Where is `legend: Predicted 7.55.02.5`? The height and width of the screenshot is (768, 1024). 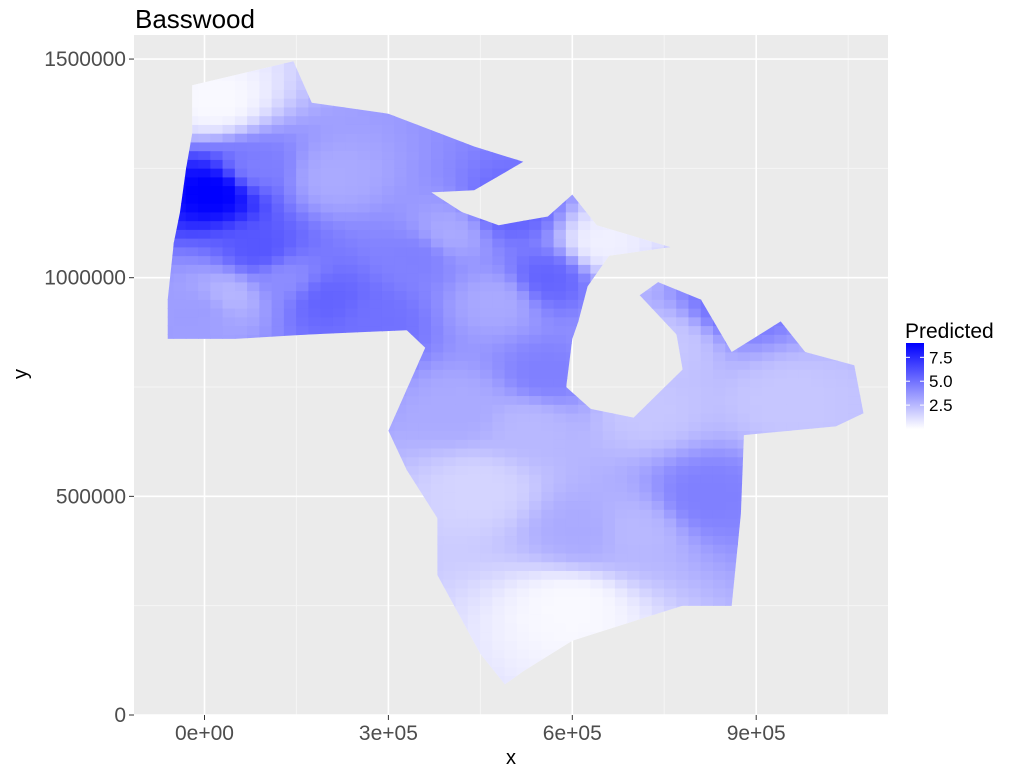 legend: Predicted 7.55.02.5 is located at coordinates (949, 374).